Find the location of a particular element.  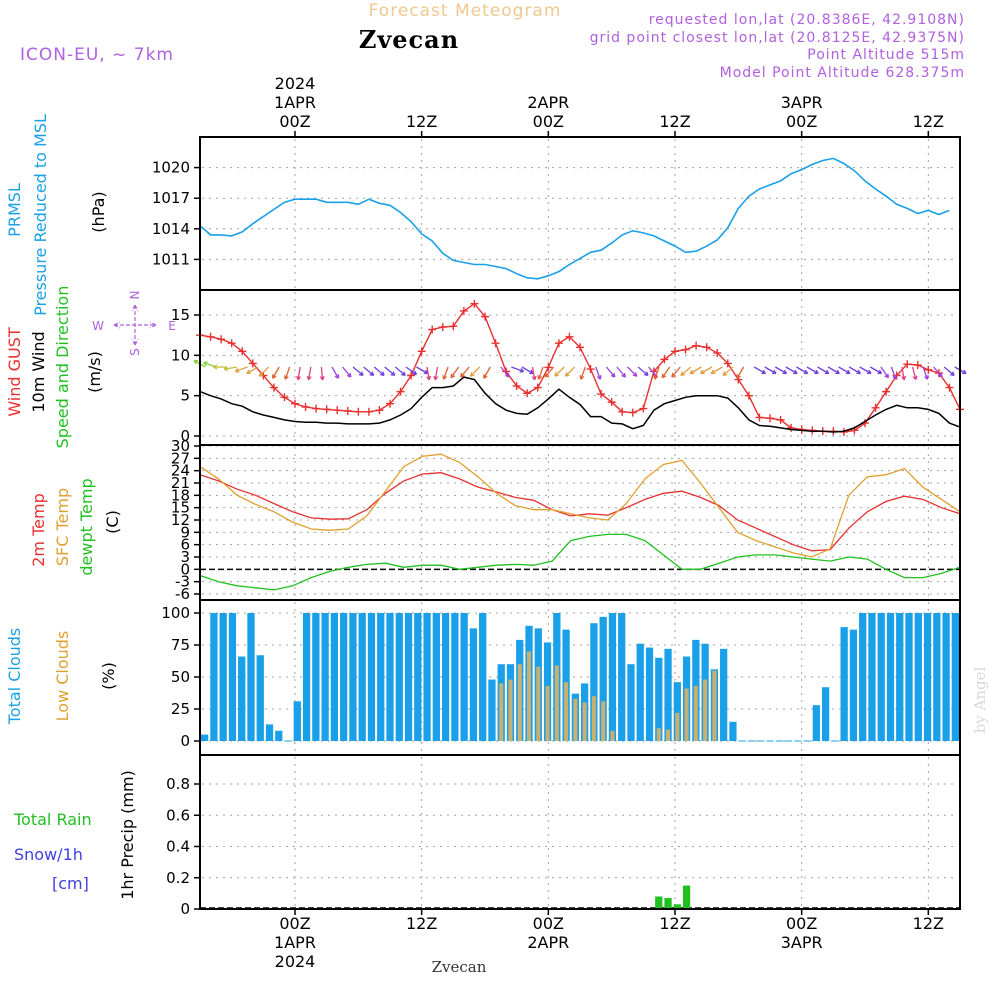

total-rain-label: Total Rain is located at coordinates (52, 819).